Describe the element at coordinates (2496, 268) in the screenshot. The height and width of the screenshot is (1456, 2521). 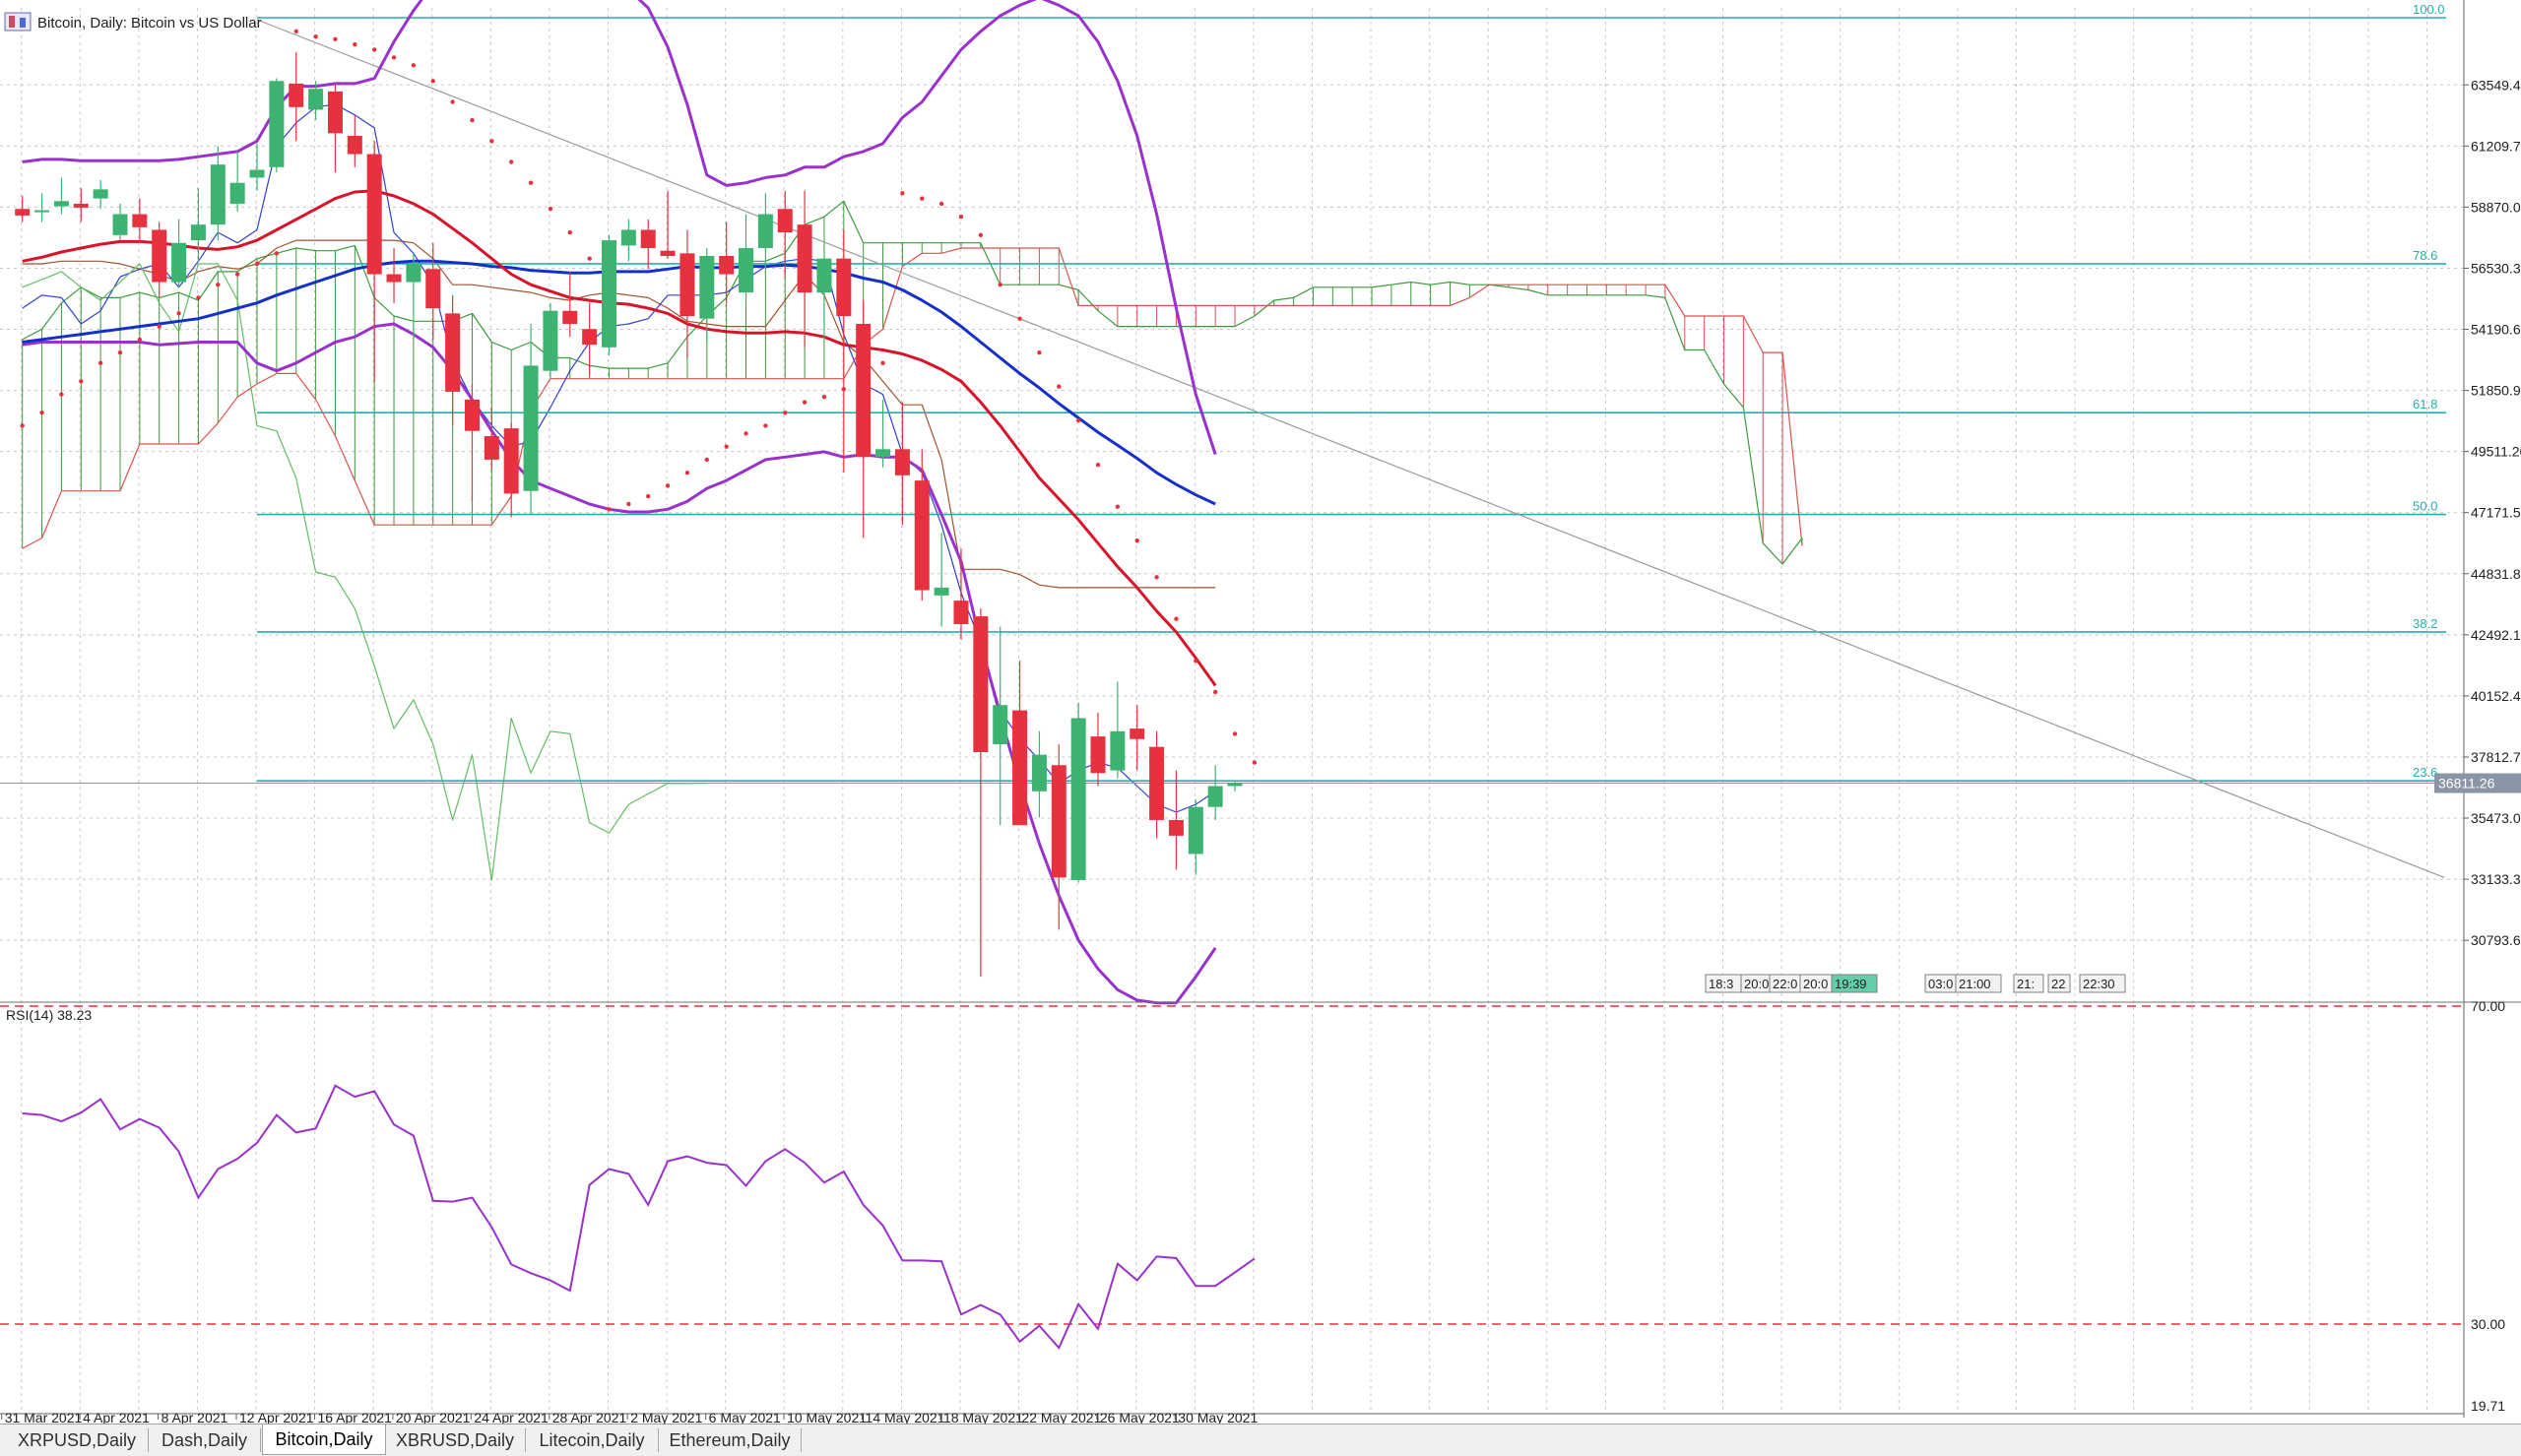
I see `price-tick-label: 56530.30` at that location.